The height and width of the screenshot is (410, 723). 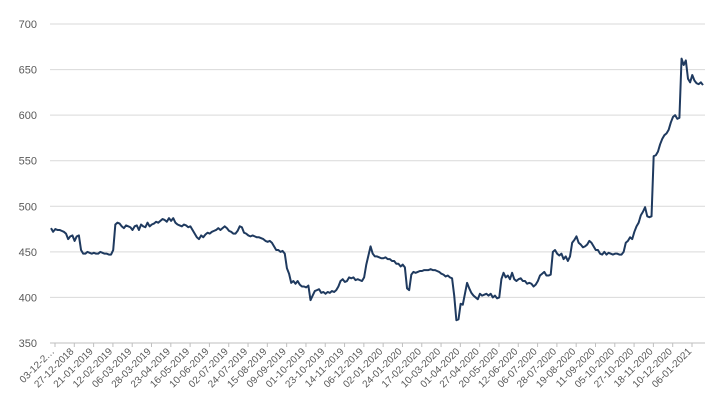 What do you see at coordinates (28, 116) in the screenshot?
I see `y-tick-label: 600` at bounding box center [28, 116].